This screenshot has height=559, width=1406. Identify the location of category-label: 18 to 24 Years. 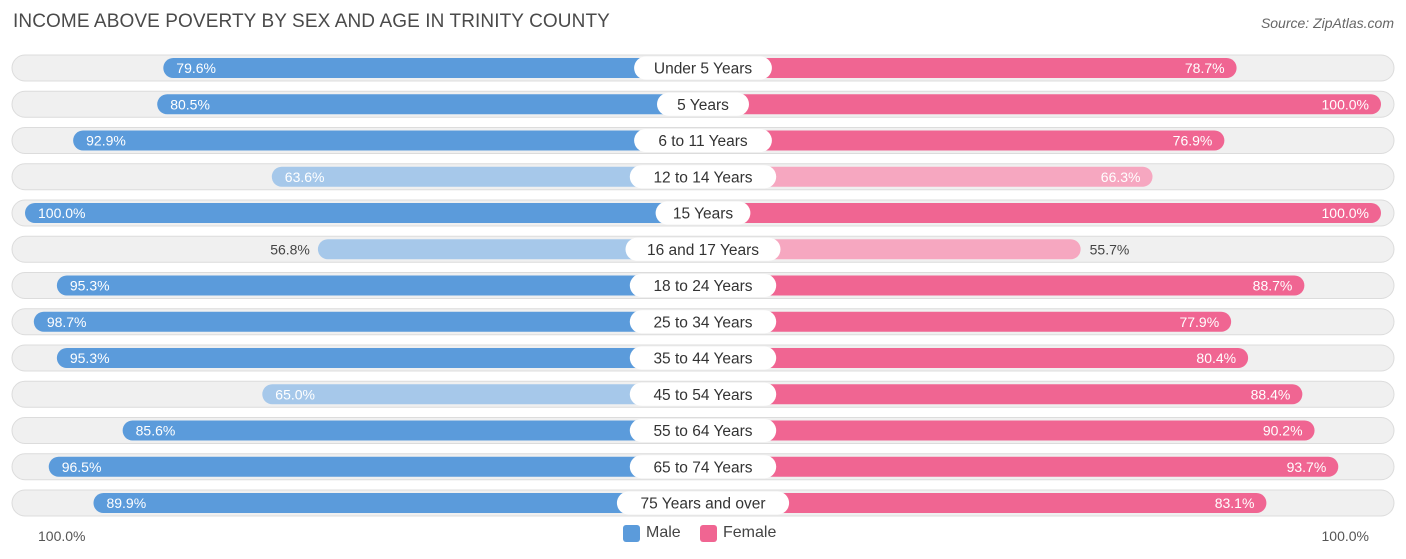
(702, 286).